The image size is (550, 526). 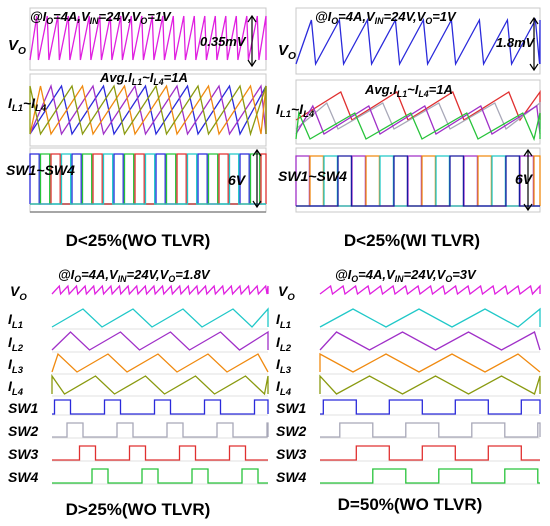 I want to click on ripple-label: 1.8mV, so click(x=516, y=42).